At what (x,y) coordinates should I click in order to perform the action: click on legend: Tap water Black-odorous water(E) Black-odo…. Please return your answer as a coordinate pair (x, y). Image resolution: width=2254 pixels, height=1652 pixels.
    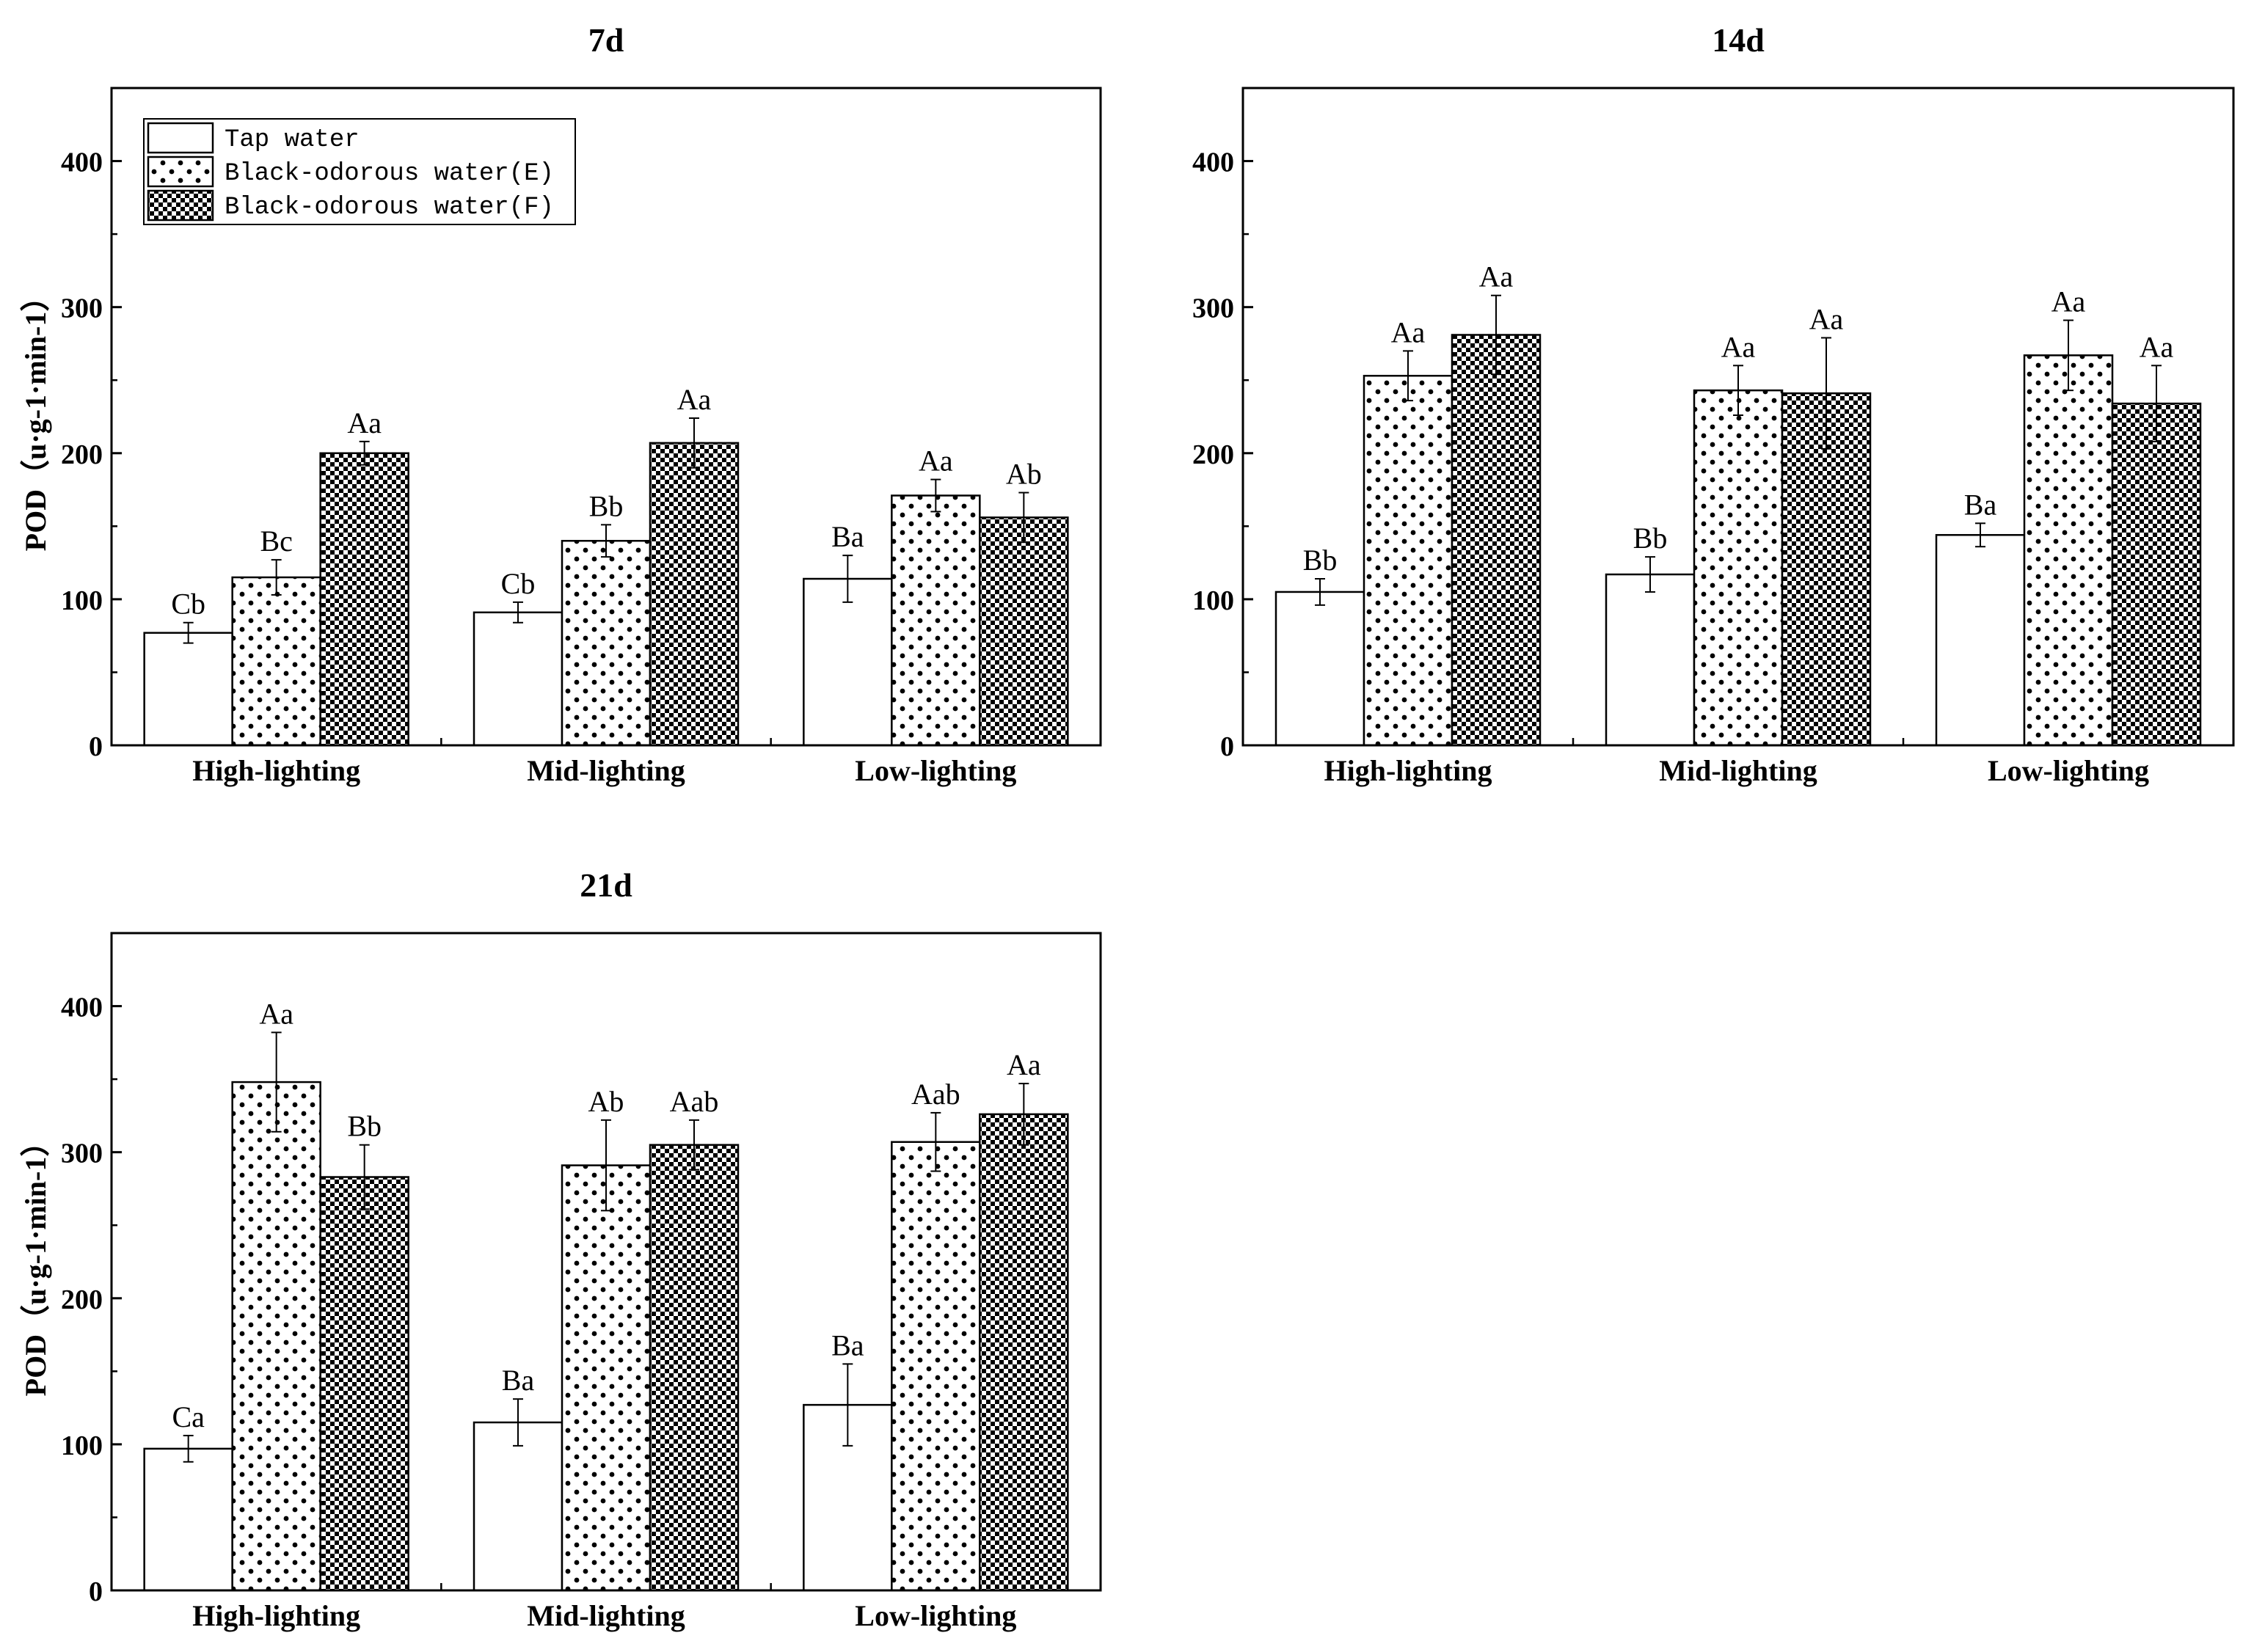
    Looking at the image, I should click on (359, 171).